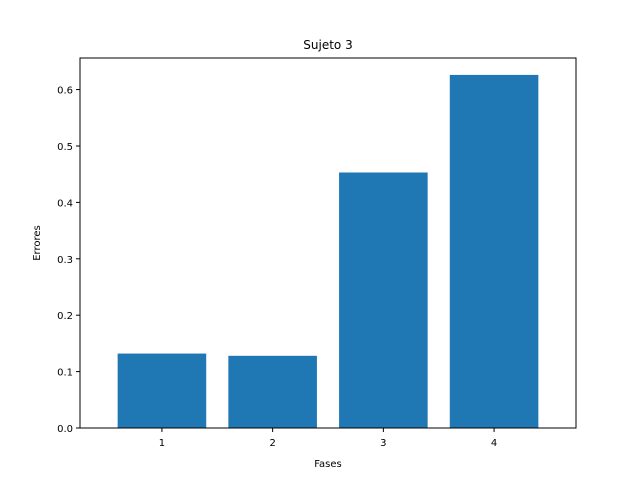  What do you see at coordinates (65, 429) in the screenshot?
I see `y-tick-label: 0.0` at bounding box center [65, 429].